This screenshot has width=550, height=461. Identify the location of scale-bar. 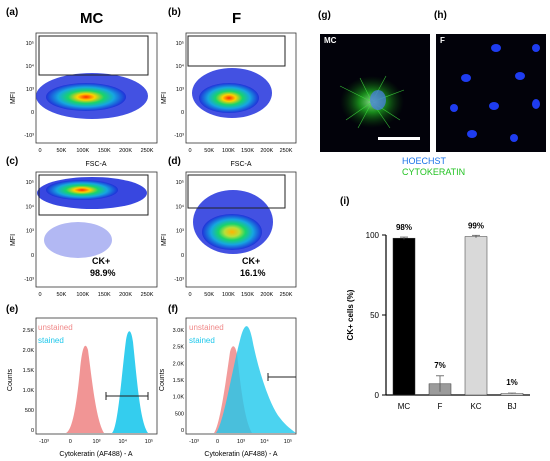
(399, 138).